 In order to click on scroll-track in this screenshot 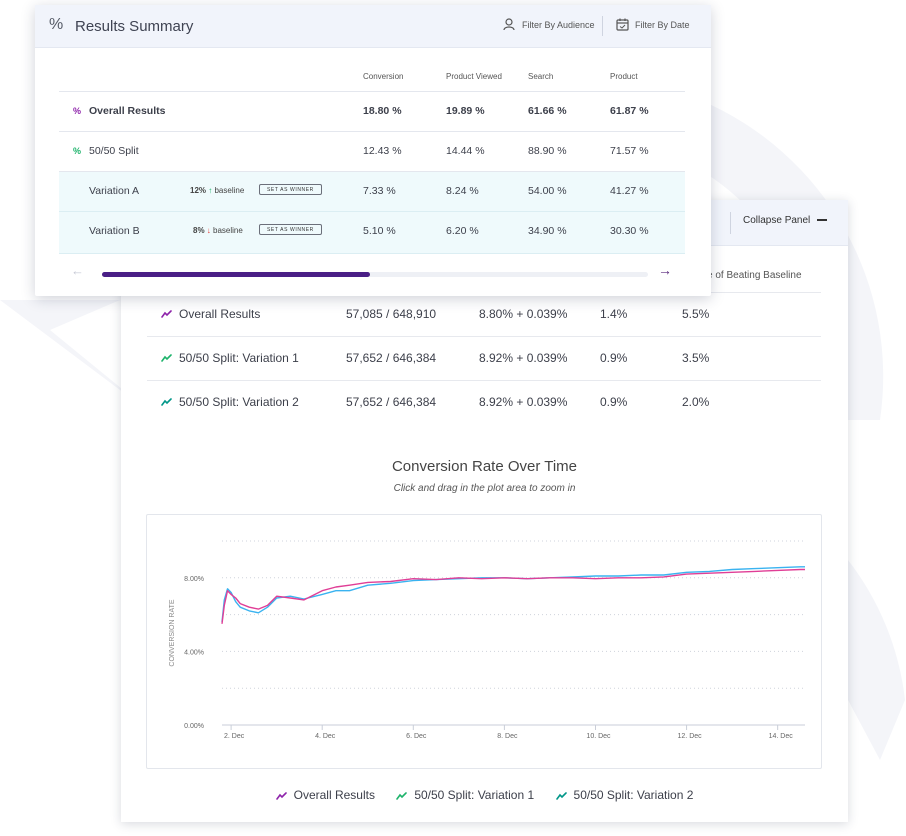, I will do `click(375, 274)`.